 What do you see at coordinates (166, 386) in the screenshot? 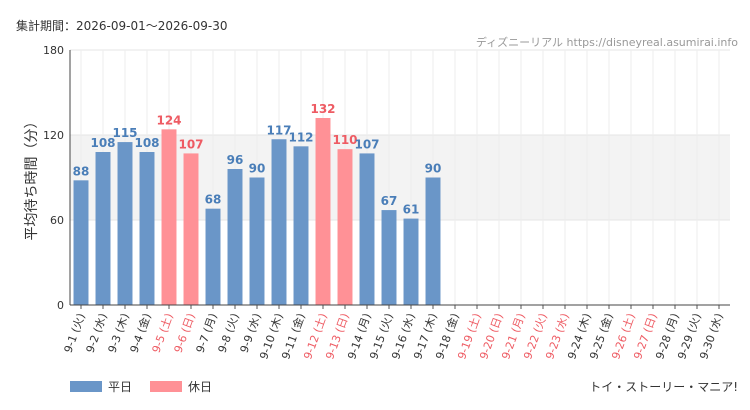
I see `legend-swatch-holiday` at bounding box center [166, 386].